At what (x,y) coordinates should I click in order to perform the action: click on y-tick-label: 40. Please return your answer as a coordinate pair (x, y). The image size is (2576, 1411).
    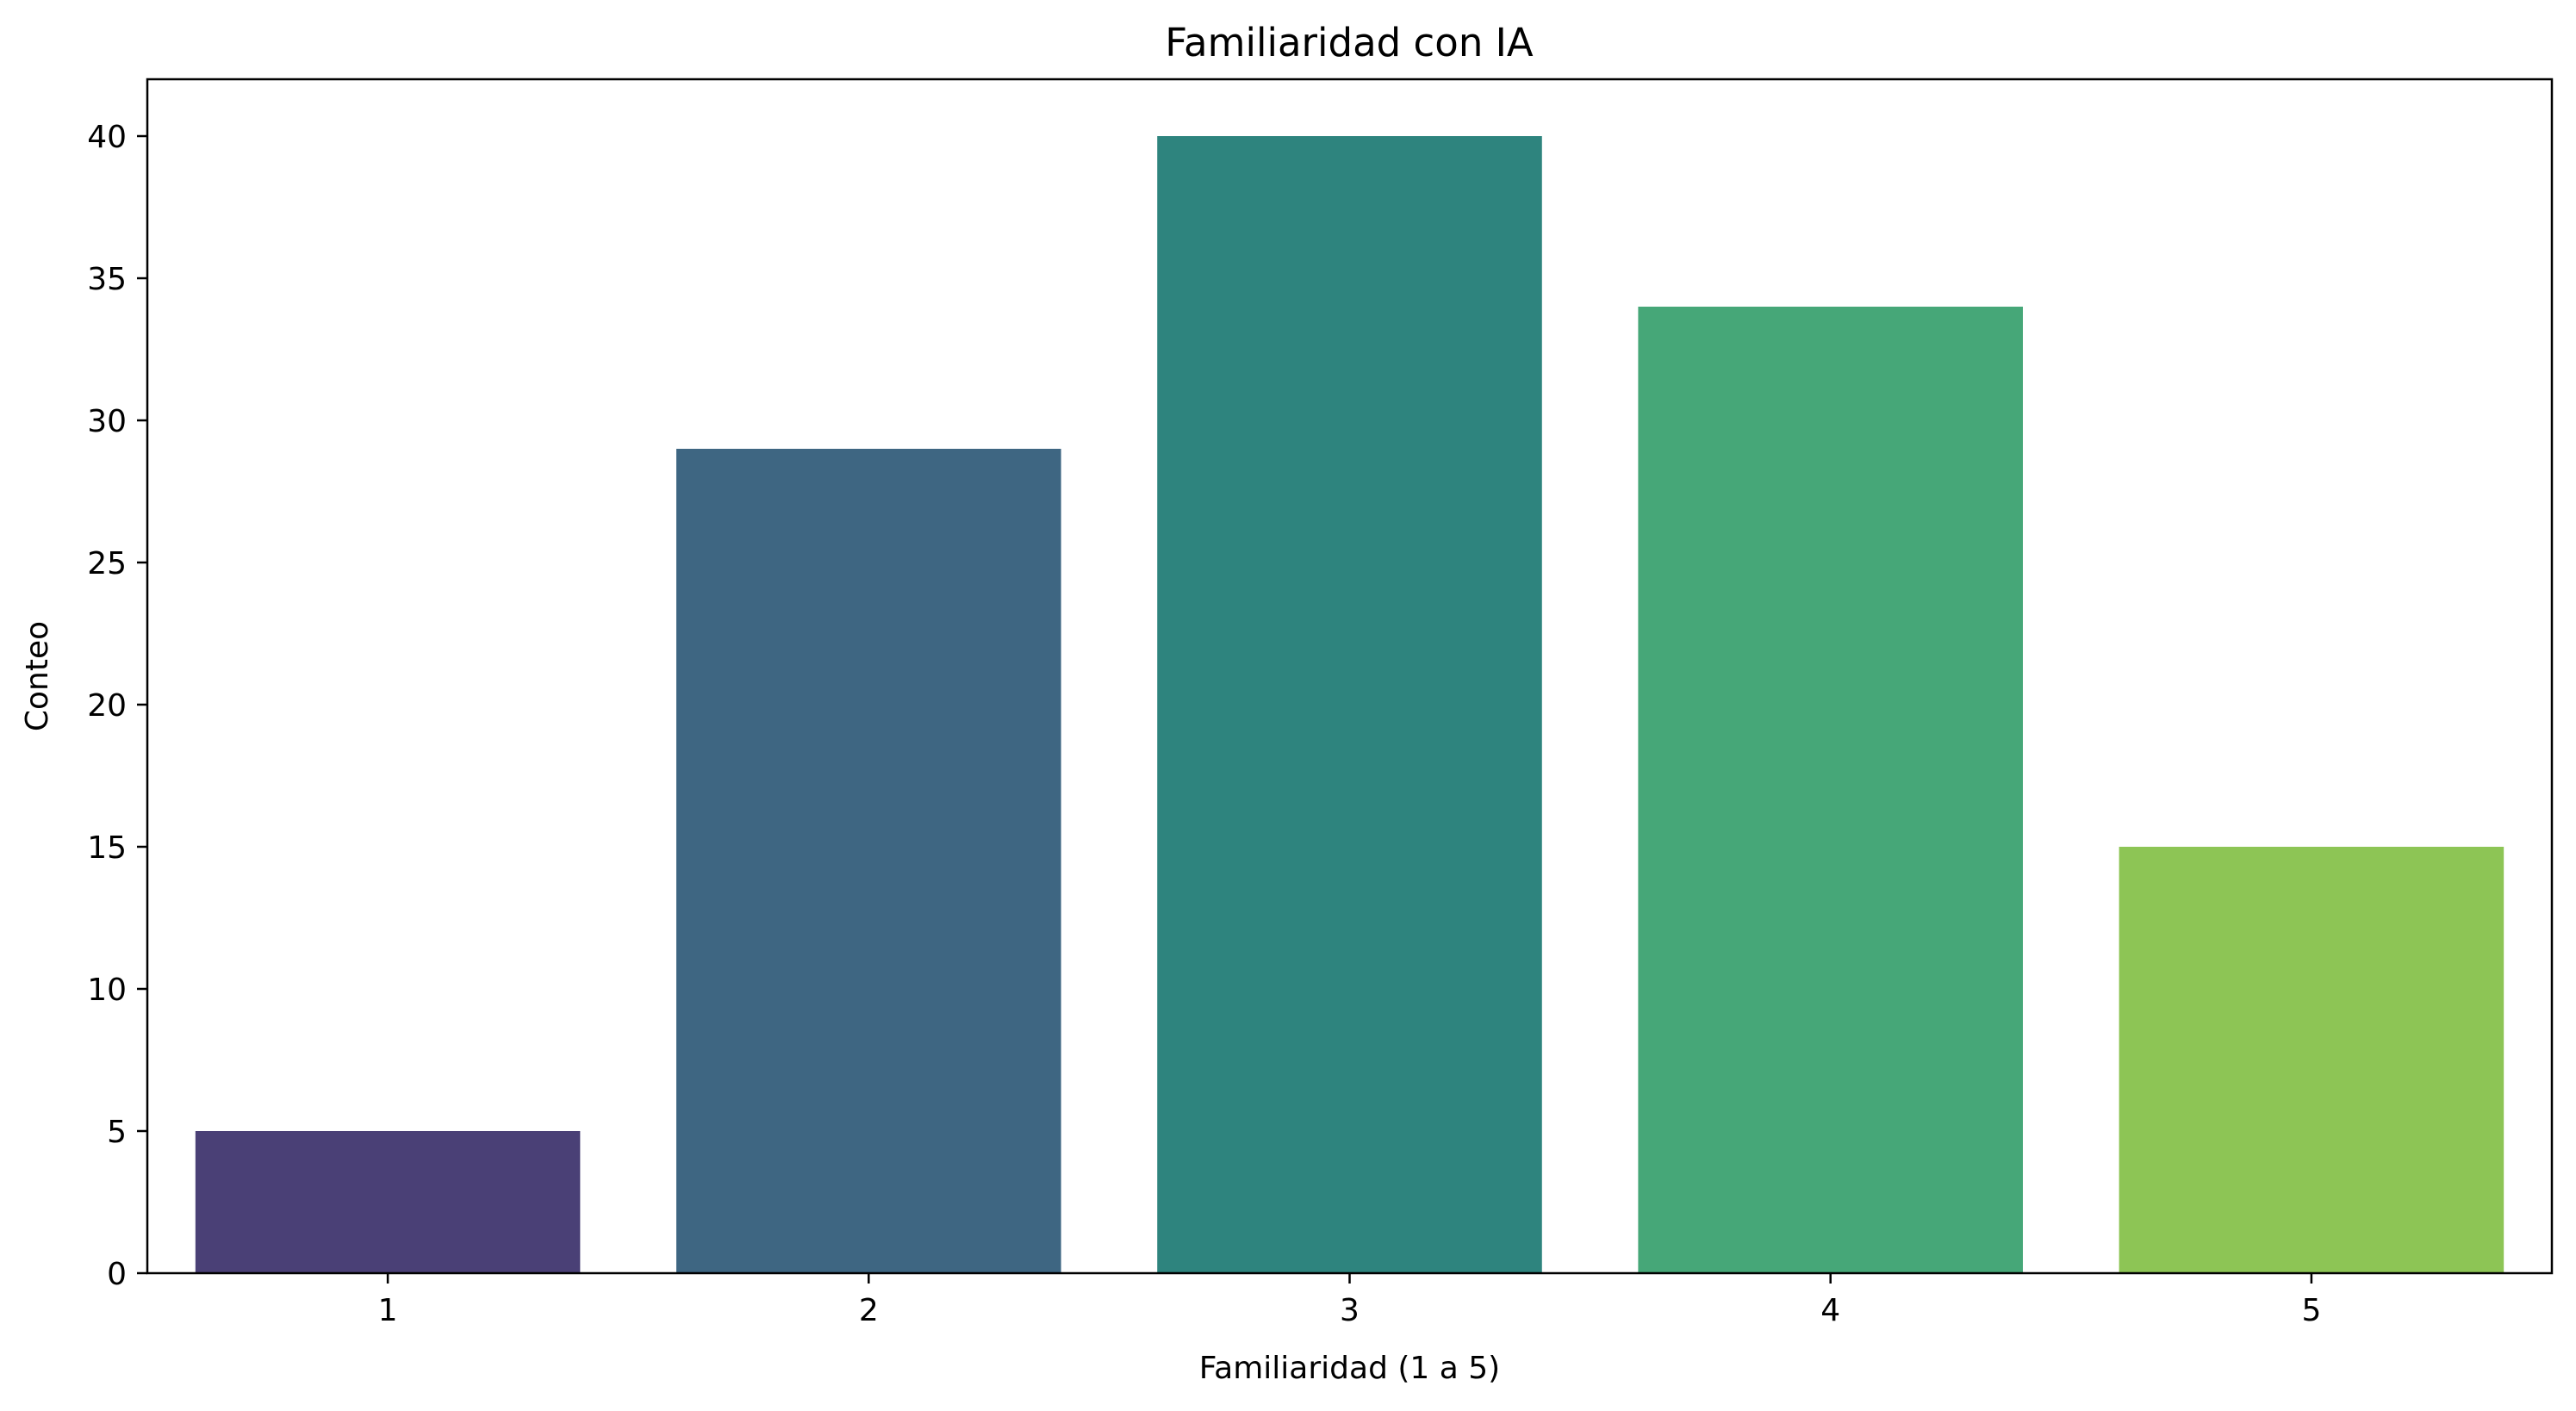
    Looking at the image, I should click on (107, 137).